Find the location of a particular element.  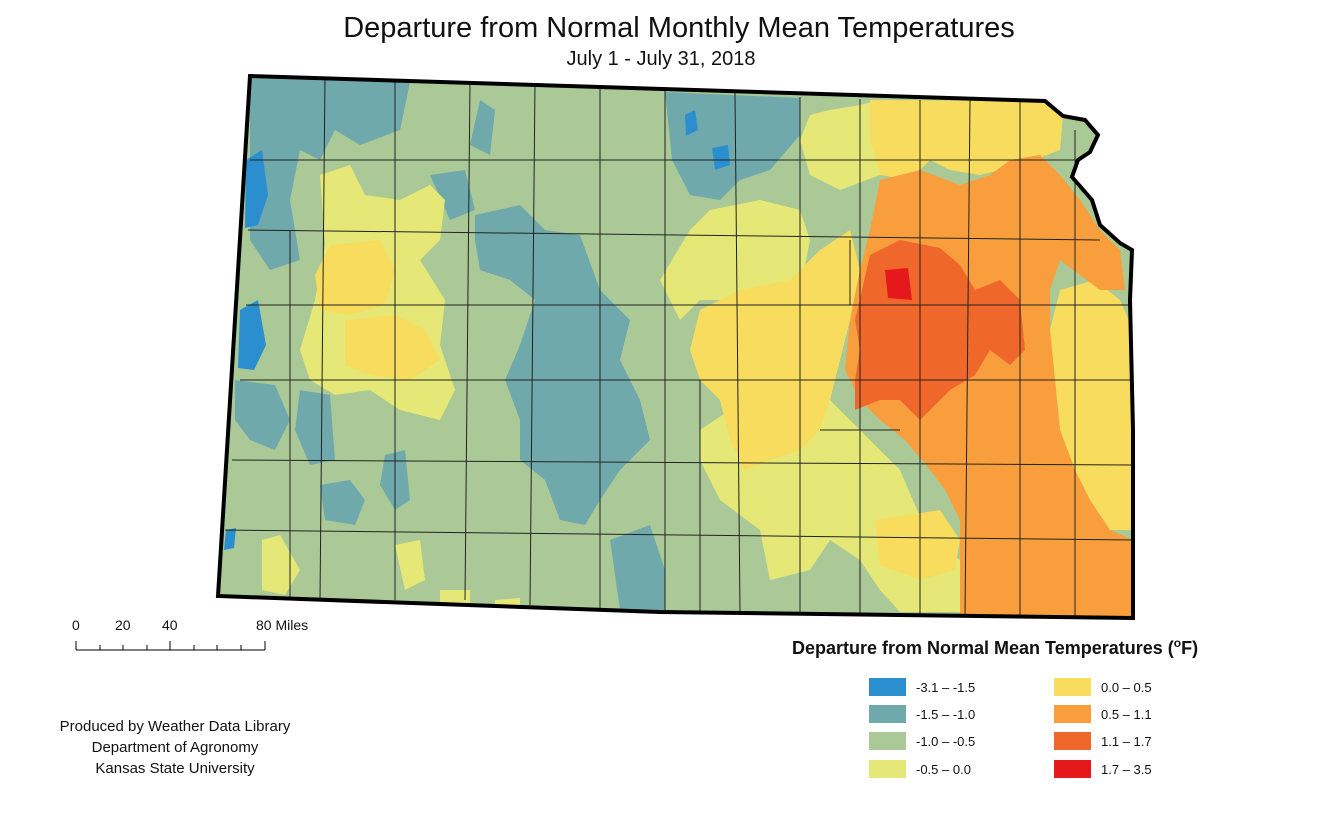

scale-tick-label: 80 Miles is located at coordinates (282, 625).